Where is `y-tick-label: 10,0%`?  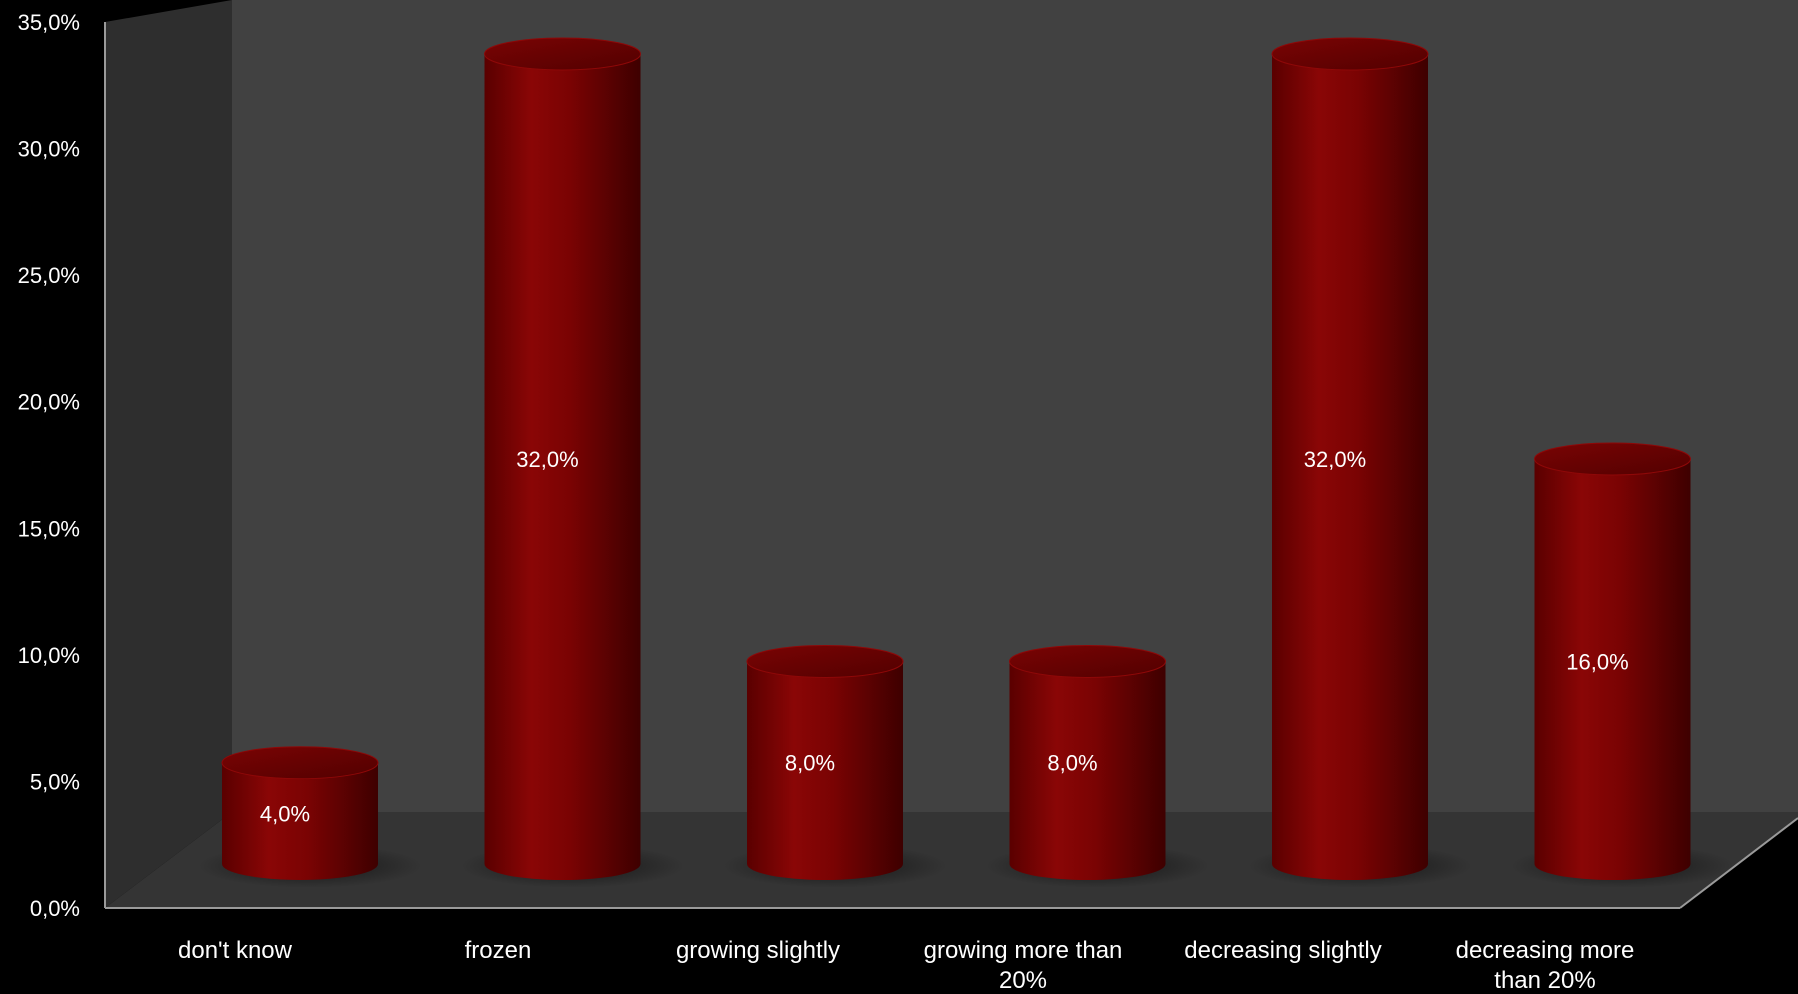
y-tick-label: 10,0% is located at coordinates (49, 655).